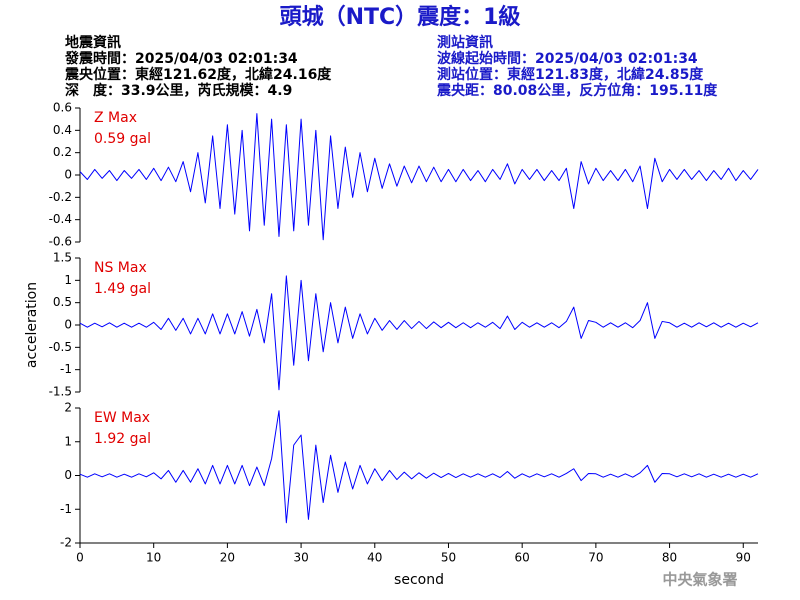 The height and width of the screenshot is (600, 800). I want to click on x-tick-label: 80, so click(669, 558).